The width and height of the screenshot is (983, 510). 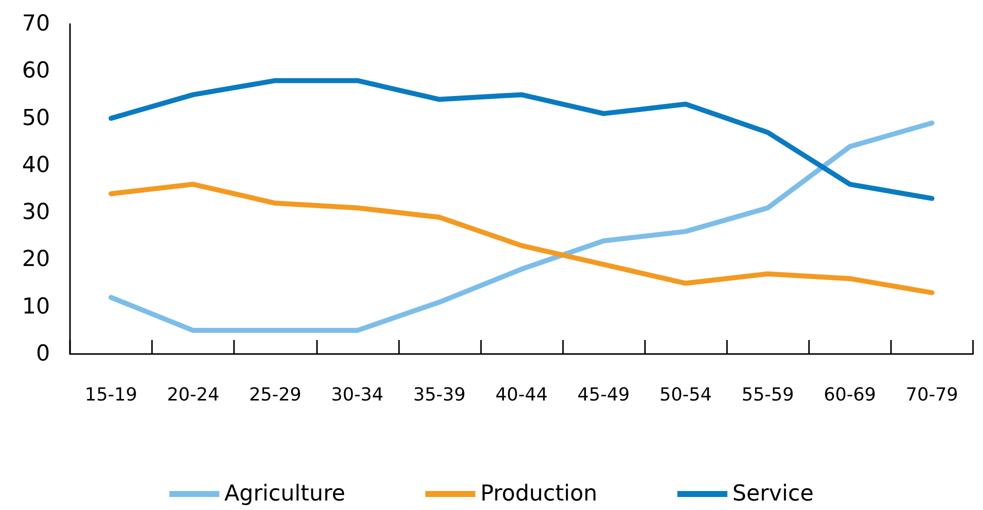 I want to click on x-tick-label: 35-39, so click(x=439, y=395).